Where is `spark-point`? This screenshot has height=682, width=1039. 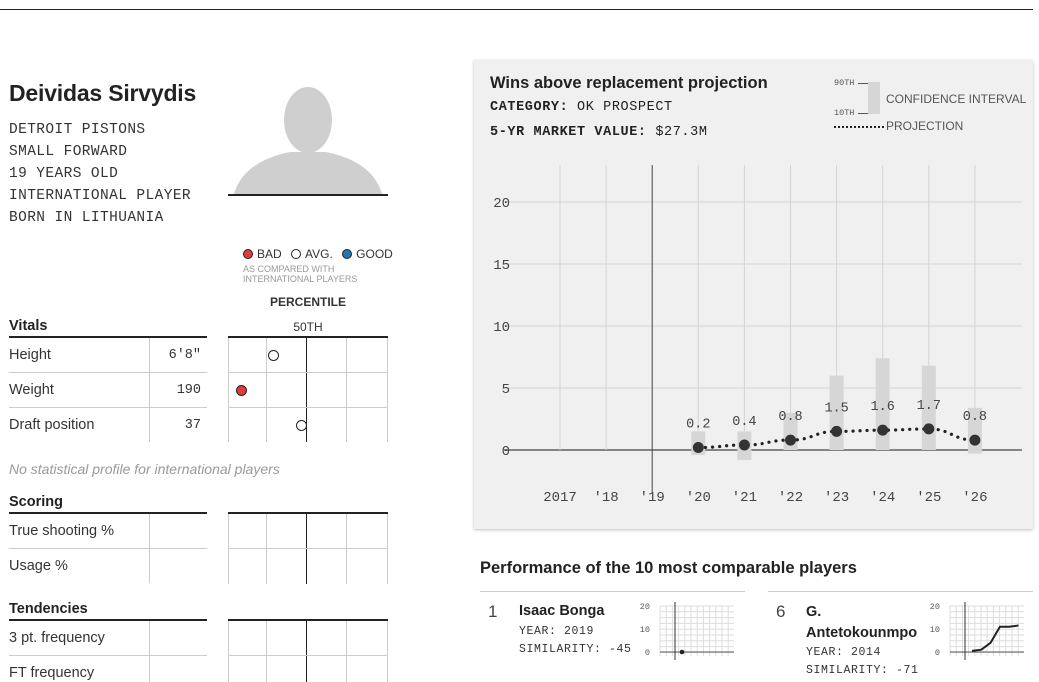 spark-point is located at coordinates (682, 652).